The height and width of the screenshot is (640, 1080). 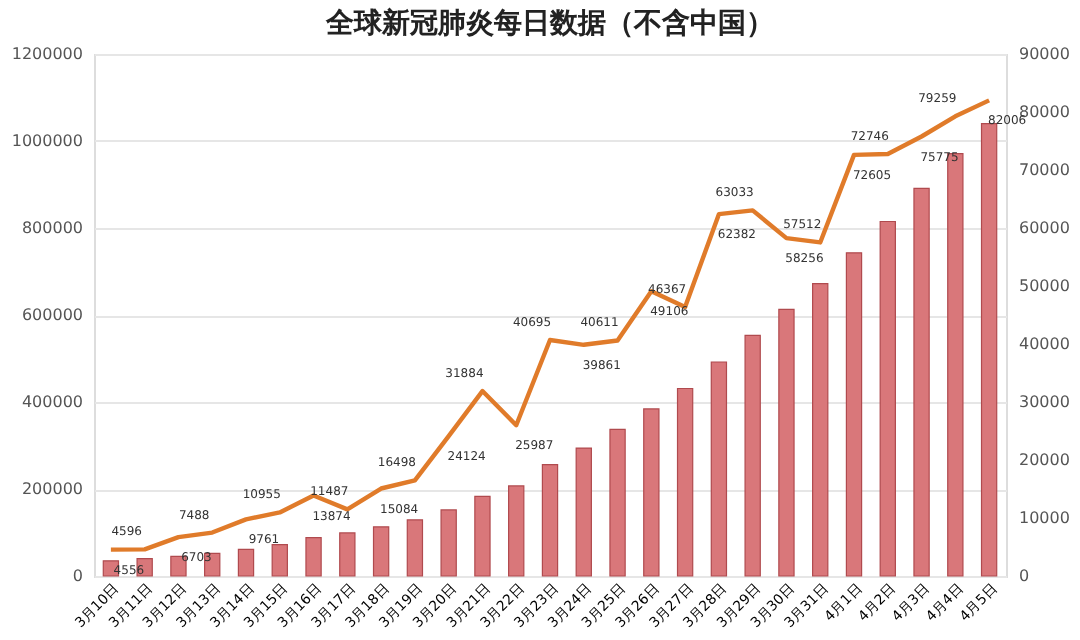 I want to click on y-tick-label: 0, so click(x=77, y=576).